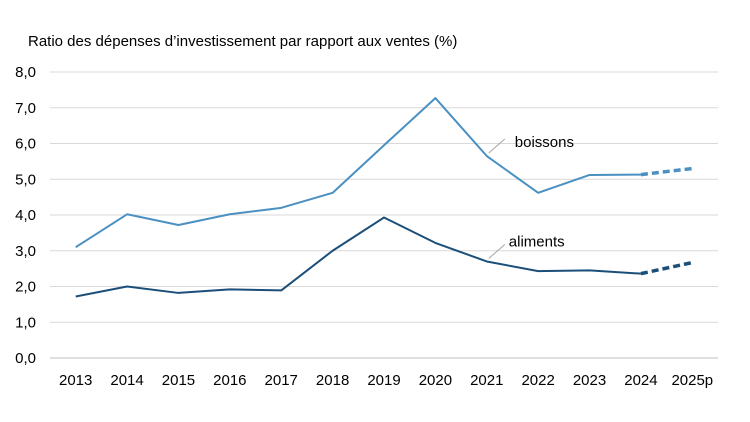 This screenshot has width=750, height=422. I want to click on y-tick-label: 8,0, so click(25, 72).